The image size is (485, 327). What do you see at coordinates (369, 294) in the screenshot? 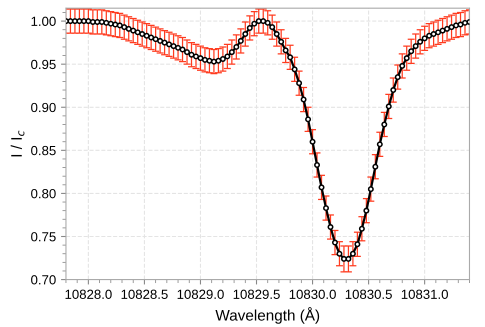
I see `x-tick-label: 10830.5` at bounding box center [369, 294].